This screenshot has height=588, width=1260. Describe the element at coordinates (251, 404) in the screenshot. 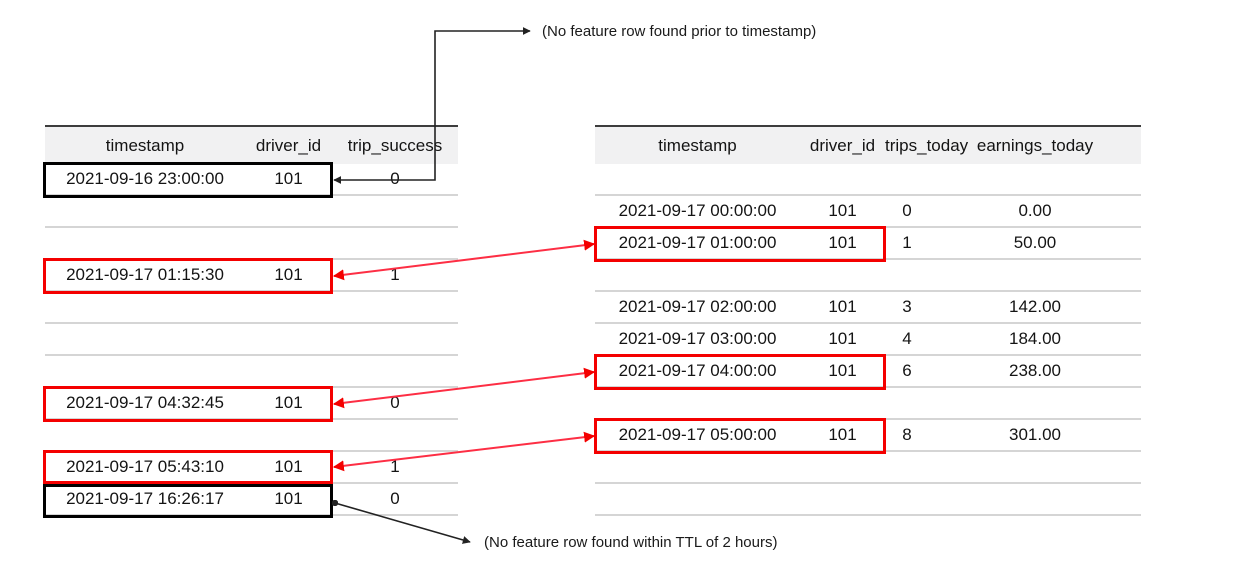

I see `table-row: 2021-09-17 04:32:45 101 0` at that location.